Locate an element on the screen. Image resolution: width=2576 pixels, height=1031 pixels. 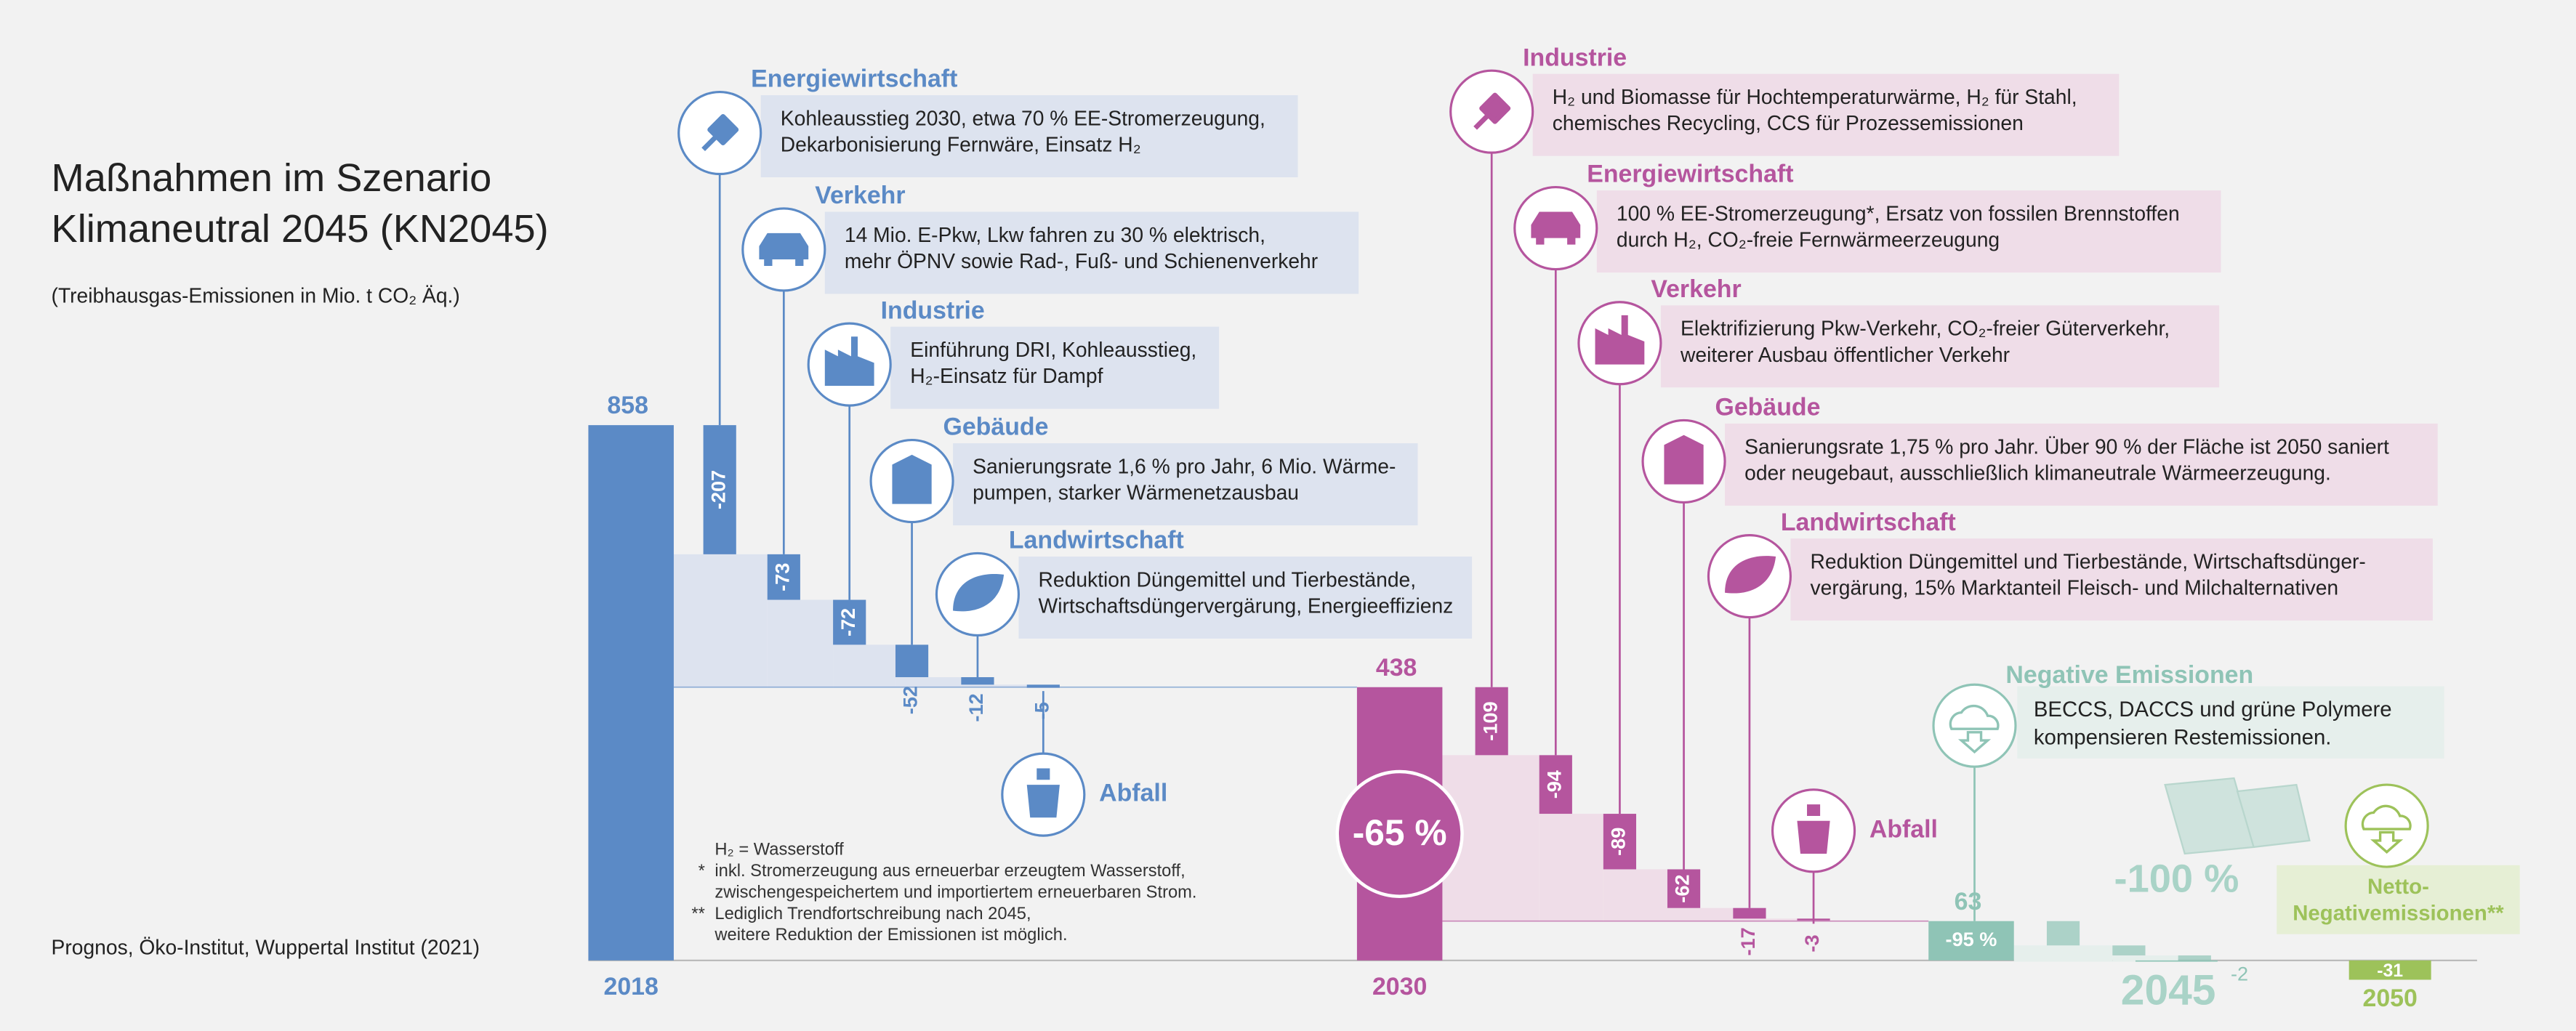
footnote-marker: ** is located at coordinates (697, 914).